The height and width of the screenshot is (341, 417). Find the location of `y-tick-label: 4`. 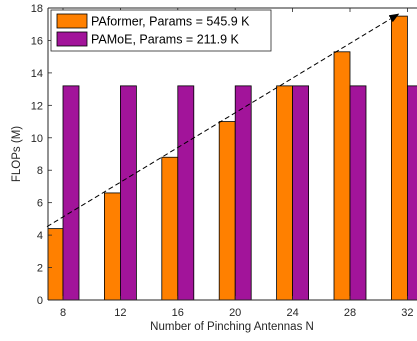

y-tick-label: 4 is located at coordinates (40, 236).